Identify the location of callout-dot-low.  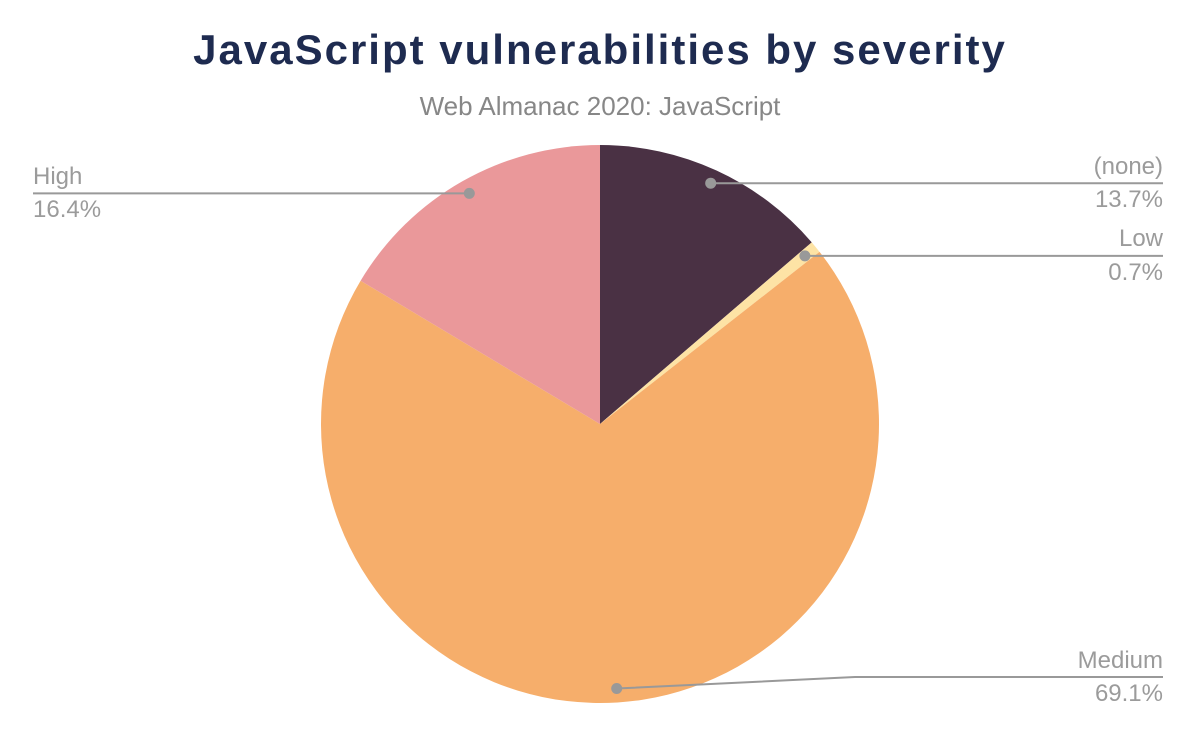
(805, 256).